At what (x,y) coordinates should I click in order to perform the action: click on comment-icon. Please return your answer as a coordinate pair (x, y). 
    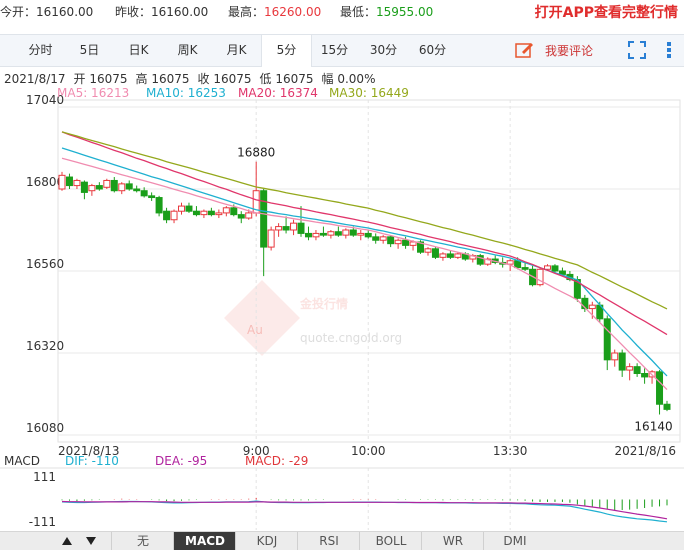
    Looking at the image, I should click on (525, 50).